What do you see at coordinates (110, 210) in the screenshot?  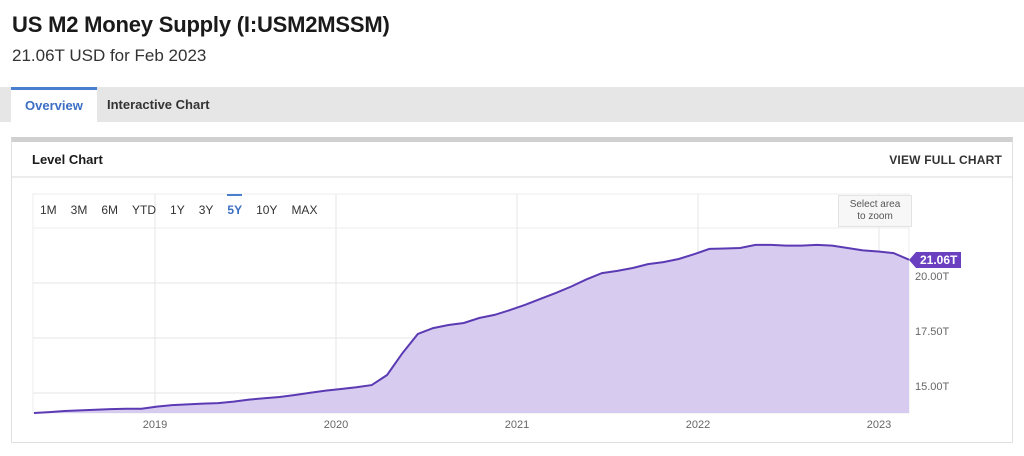 I see `range-6m: 6M` at bounding box center [110, 210].